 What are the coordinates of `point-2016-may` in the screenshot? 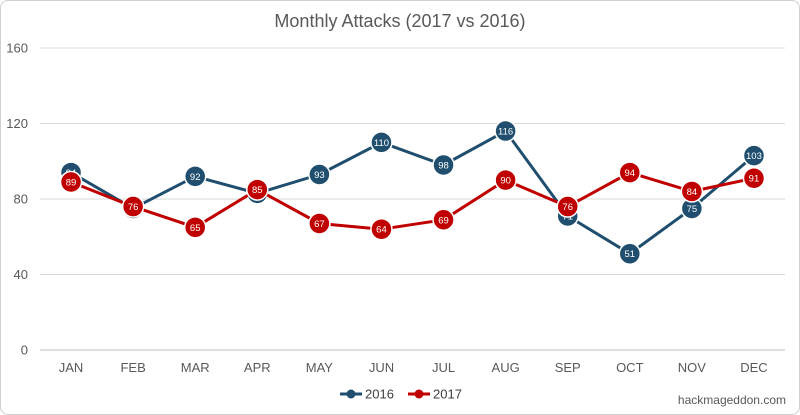 It's located at (319, 174).